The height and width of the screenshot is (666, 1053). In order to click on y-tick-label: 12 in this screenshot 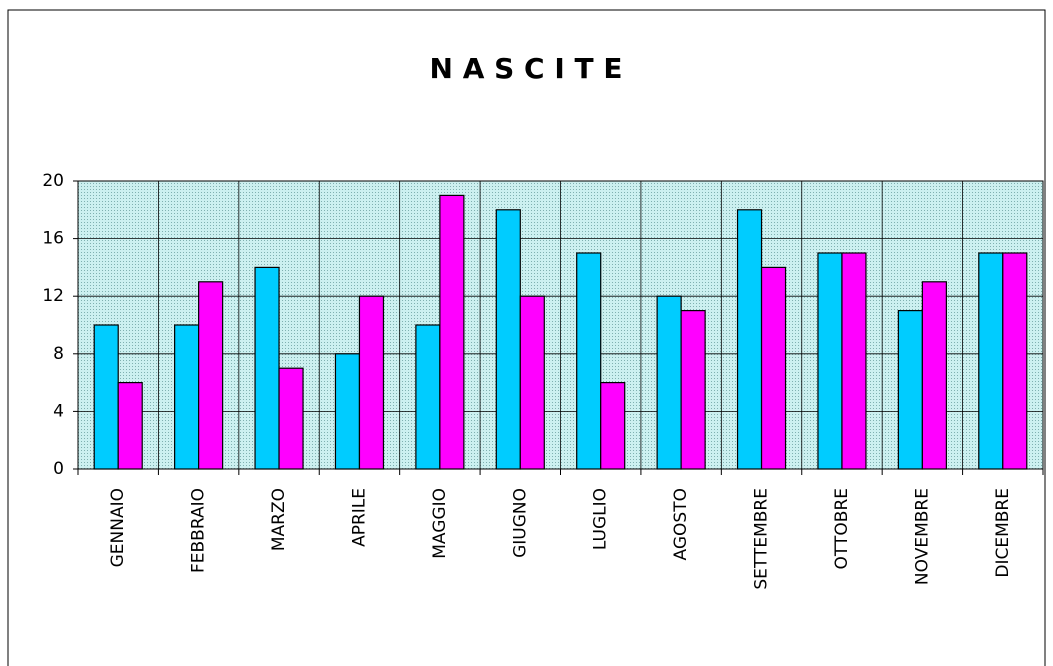, I will do `click(53, 296)`.